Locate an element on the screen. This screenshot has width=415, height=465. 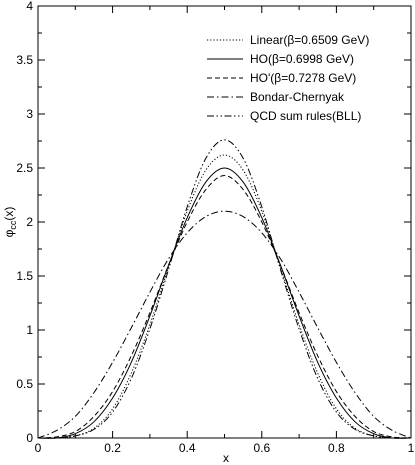
y-tick-label: 2.5 is located at coordinates (24, 168).